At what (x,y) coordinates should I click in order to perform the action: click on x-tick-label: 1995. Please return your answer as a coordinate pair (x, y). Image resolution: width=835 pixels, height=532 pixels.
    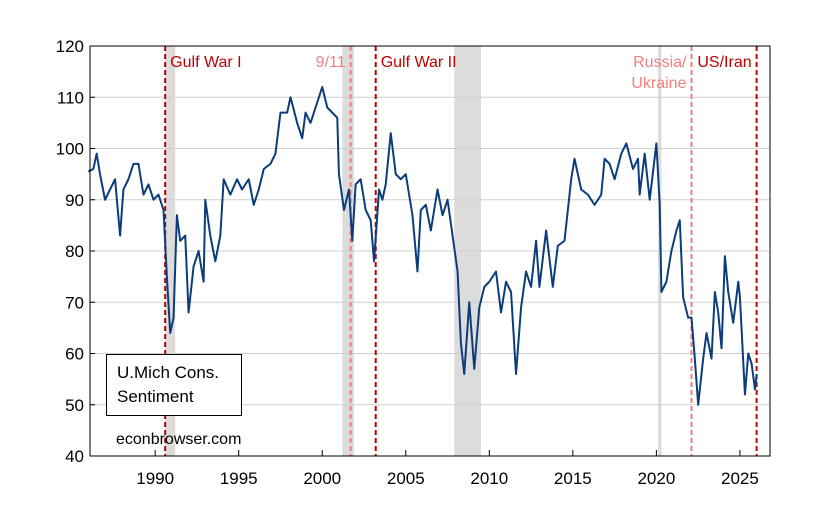
    Looking at the image, I should click on (239, 478).